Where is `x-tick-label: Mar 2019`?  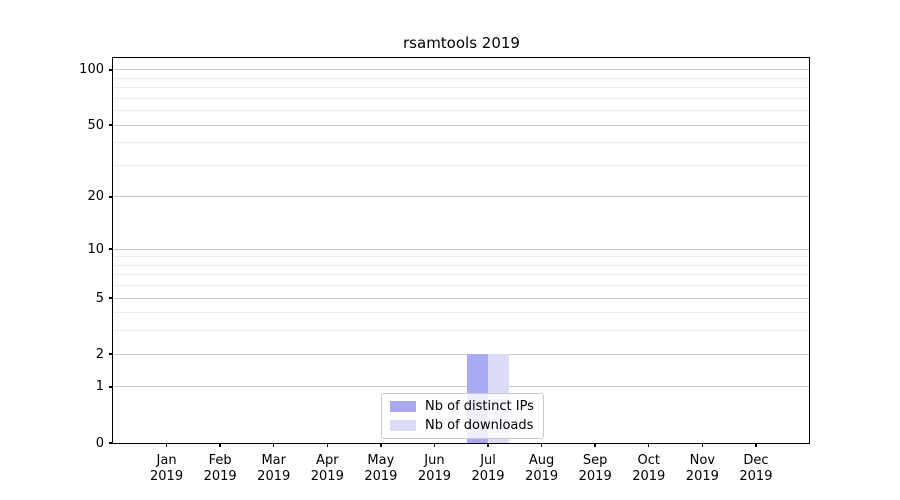
x-tick-label: Mar 2019 is located at coordinates (274, 469).